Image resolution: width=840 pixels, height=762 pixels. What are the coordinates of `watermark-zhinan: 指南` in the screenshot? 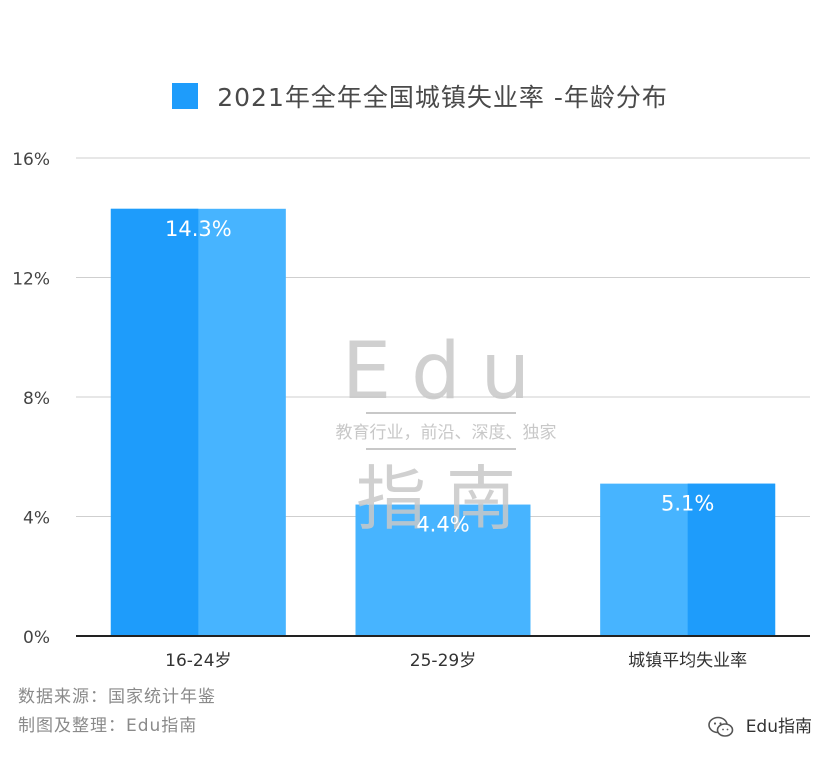 It's located at (446, 499).